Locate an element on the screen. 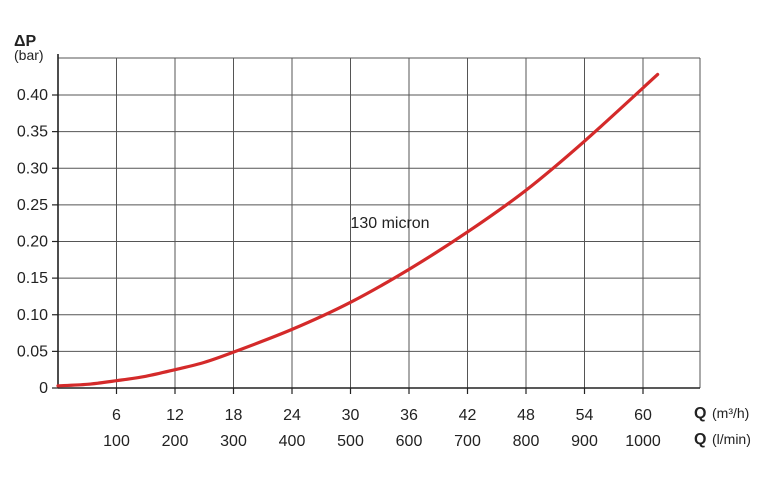 The image size is (768, 480). x-tick-label-lmin: 500 is located at coordinates (350, 441).